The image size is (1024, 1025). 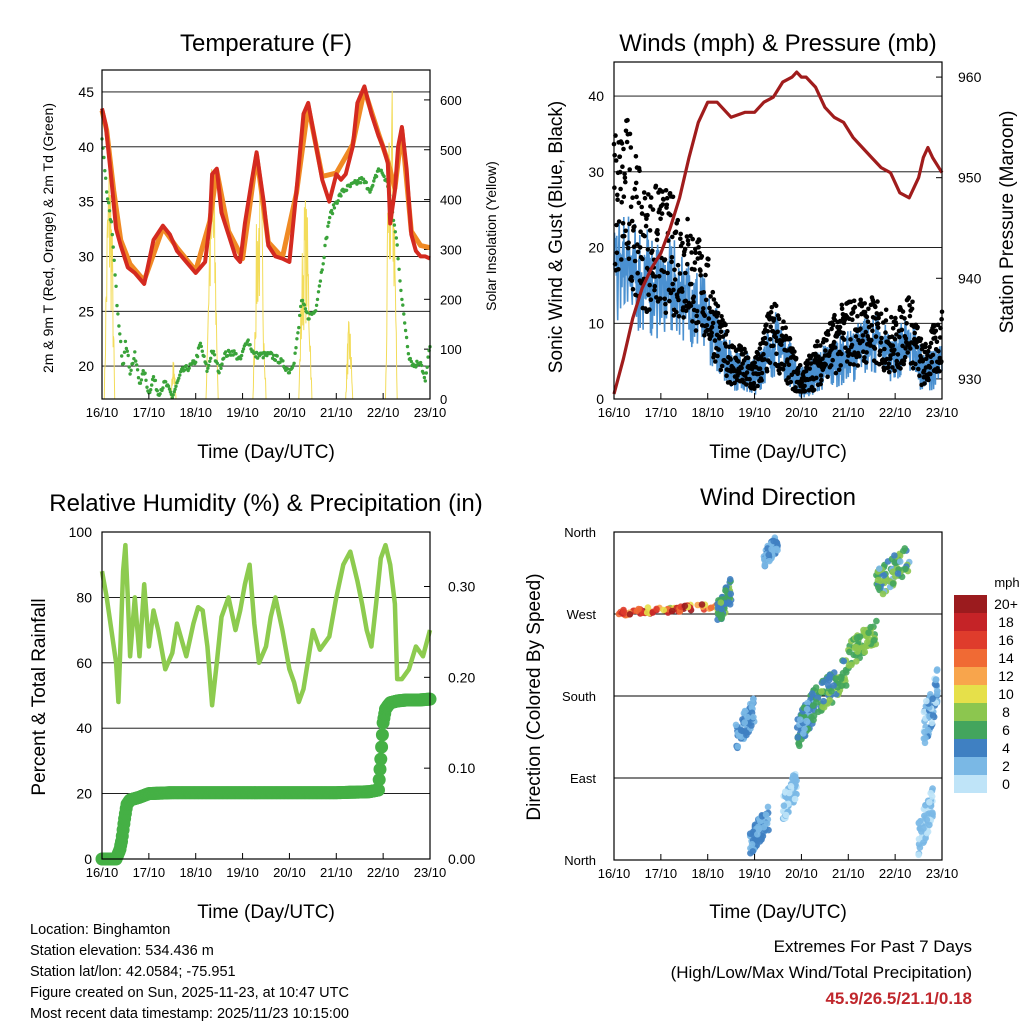 What do you see at coordinates (848, 873) in the screenshot?
I see `wind-direction-xtick-label: 21/10` at bounding box center [848, 873].